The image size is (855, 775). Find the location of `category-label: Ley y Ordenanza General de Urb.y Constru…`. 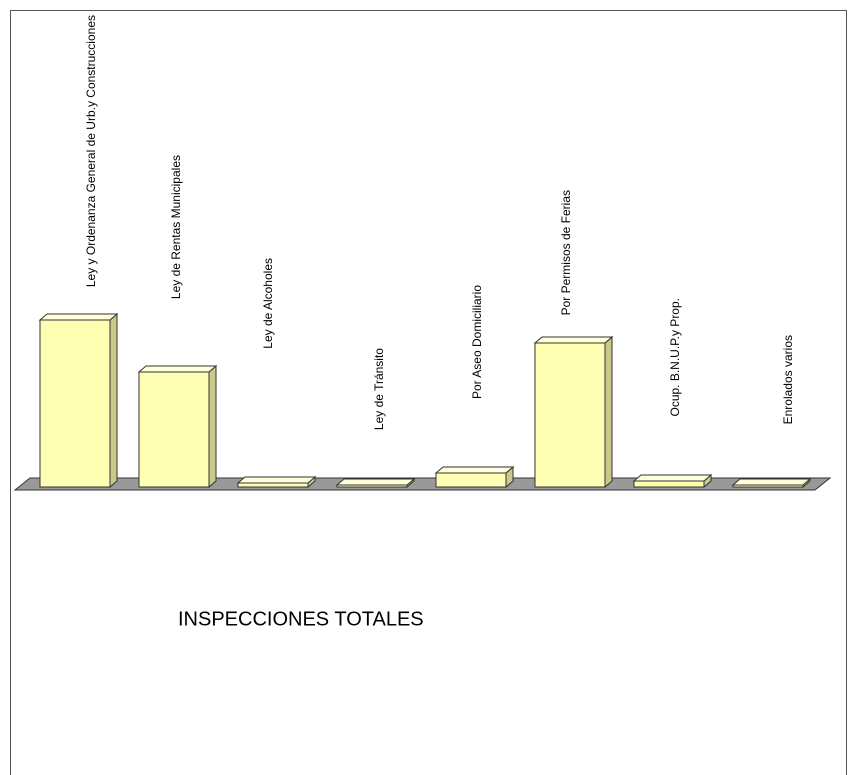

category-label: Ley y Ordenanza General de Urb.y Constru… is located at coordinates (91, 151).